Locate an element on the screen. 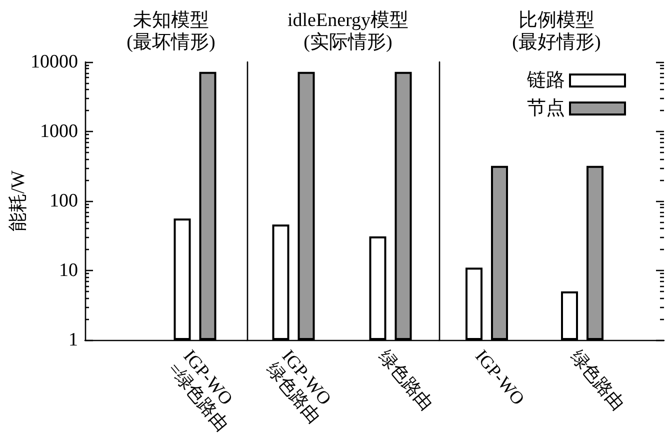 This screenshot has width=666, height=434. chart-title: idleEnergy模型 is located at coordinates (348, 20).